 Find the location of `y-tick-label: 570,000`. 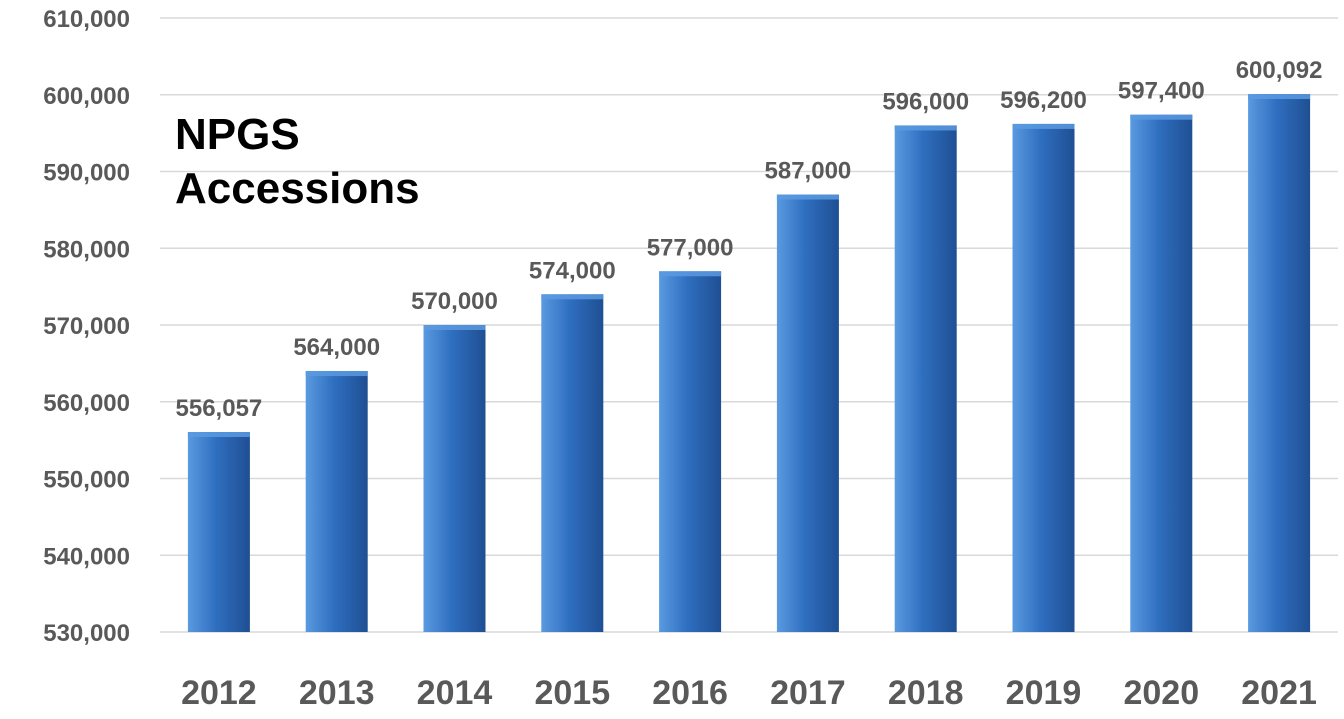

y-tick-label: 570,000 is located at coordinates (86, 326).